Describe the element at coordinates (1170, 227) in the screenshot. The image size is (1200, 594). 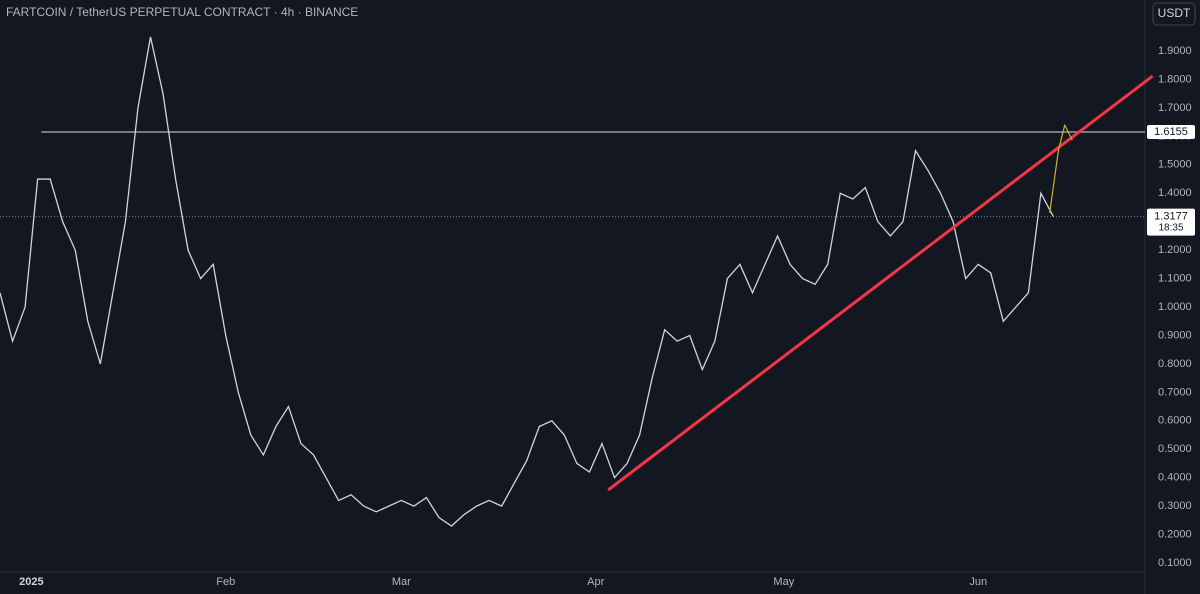
I see `countdown-label: 18:35` at that location.